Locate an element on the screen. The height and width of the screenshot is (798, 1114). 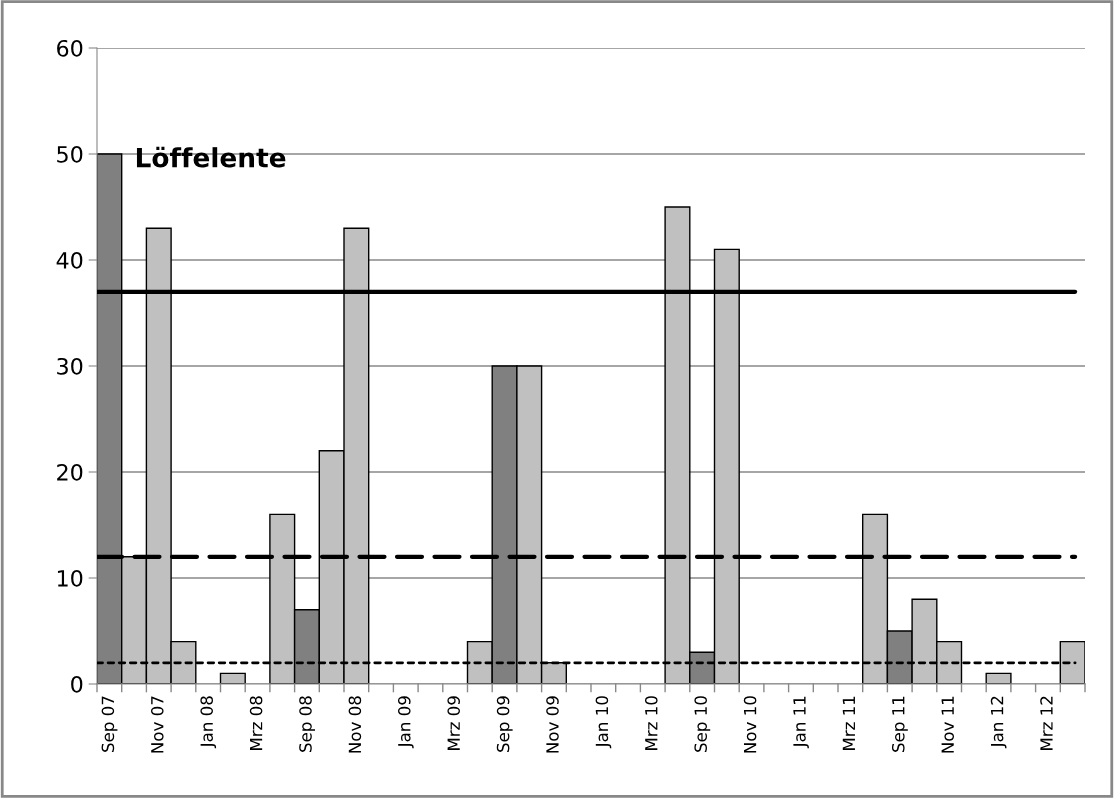
x-tick-label: Mrz 12 is located at coordinates (1046, 723).